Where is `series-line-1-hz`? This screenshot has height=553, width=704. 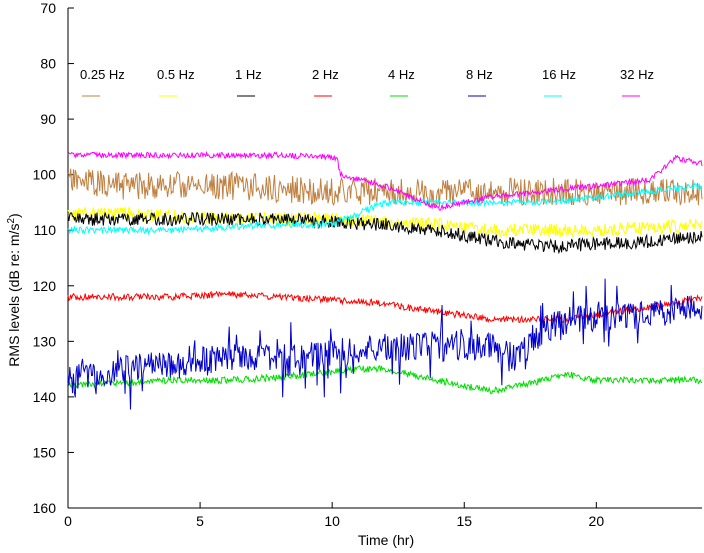 series-line-1-hz is located at coordinates (385, 233).